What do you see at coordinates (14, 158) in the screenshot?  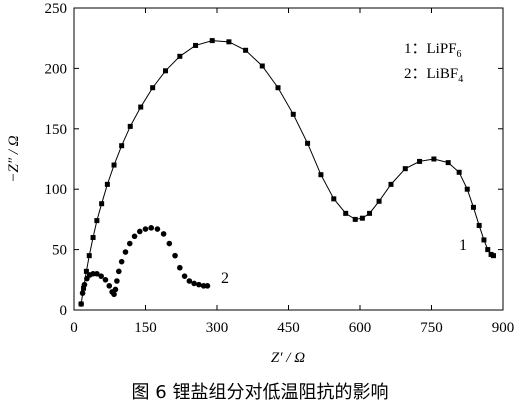 I see `y-axis-title: −Z″ / Ω` at bounding box center [14, 158].